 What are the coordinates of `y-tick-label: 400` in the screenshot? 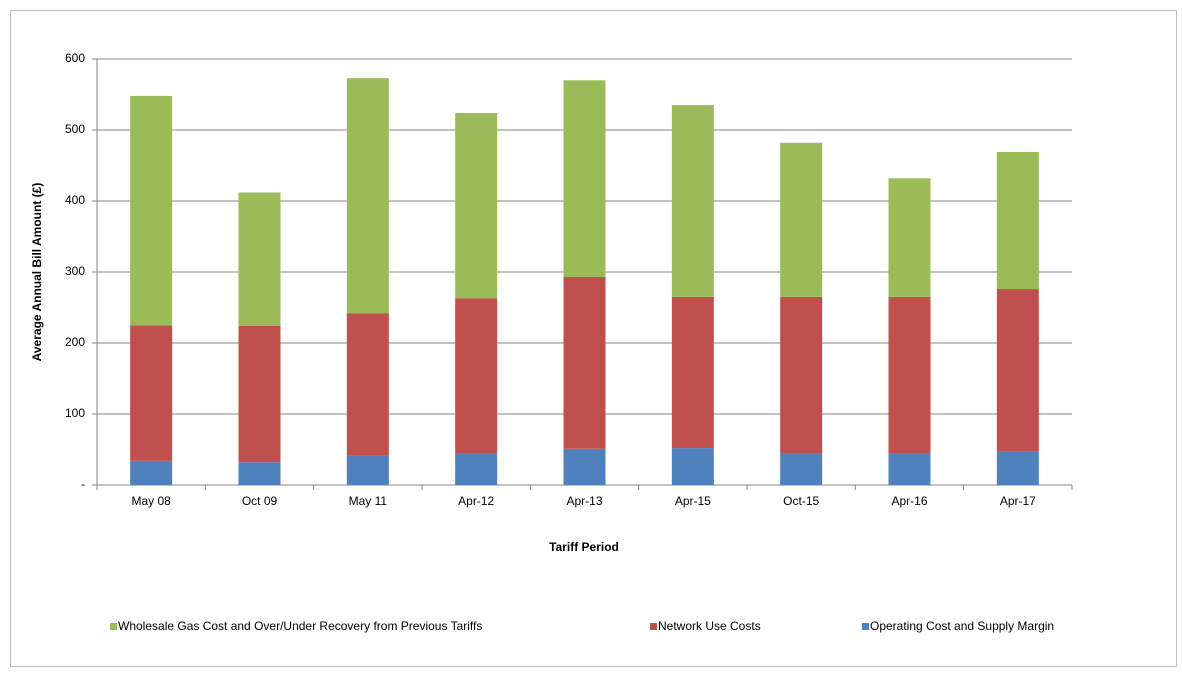 It's located at (75, 200).